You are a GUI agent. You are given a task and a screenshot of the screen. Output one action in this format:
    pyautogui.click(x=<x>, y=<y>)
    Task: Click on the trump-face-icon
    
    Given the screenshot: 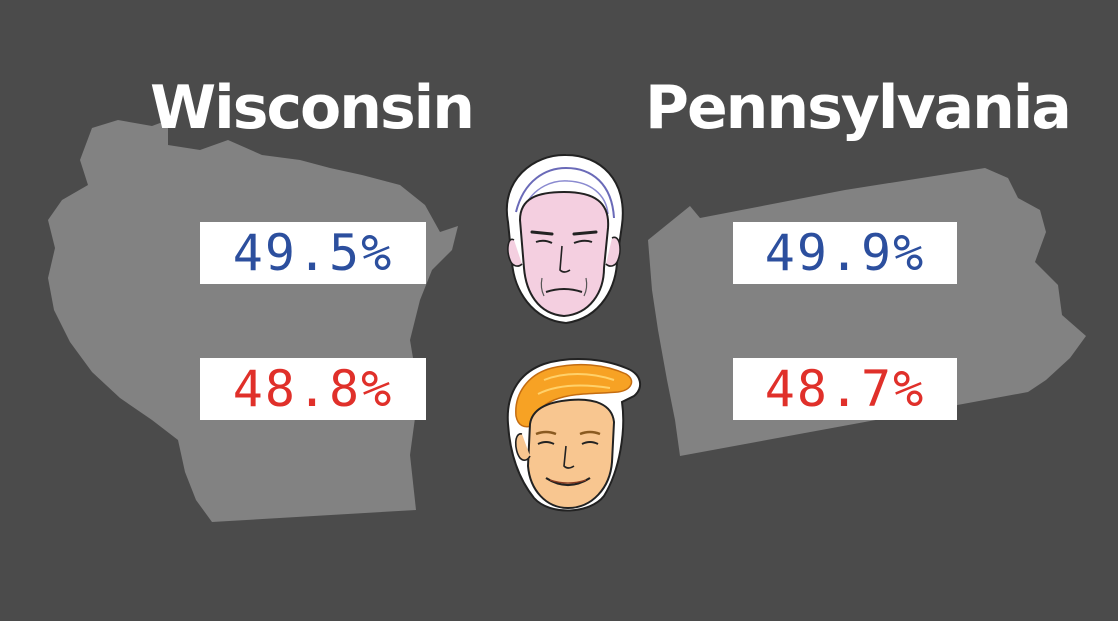 What is the action you would take?
    pyautogui.click(x=574, y=435)
    